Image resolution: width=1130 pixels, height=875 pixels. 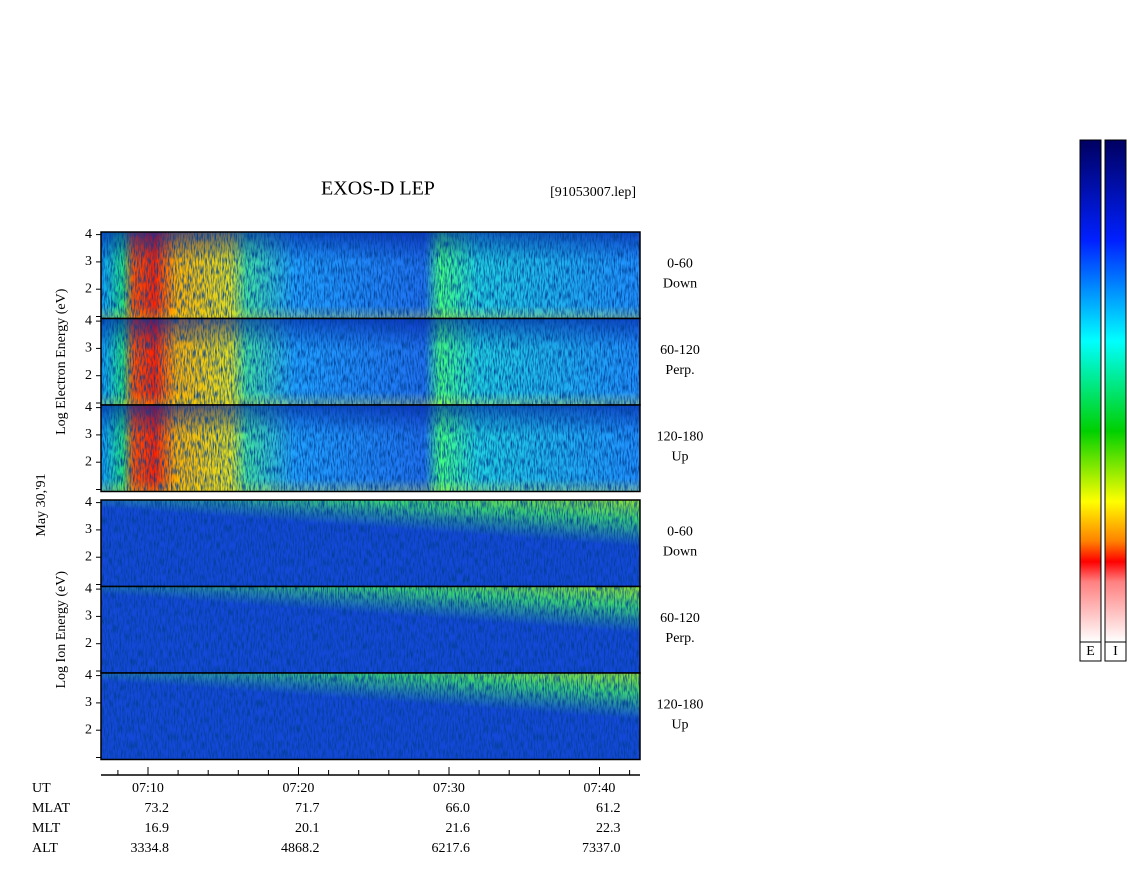 I want to click on row-value: 4868.2, so click(x=300, y=848).